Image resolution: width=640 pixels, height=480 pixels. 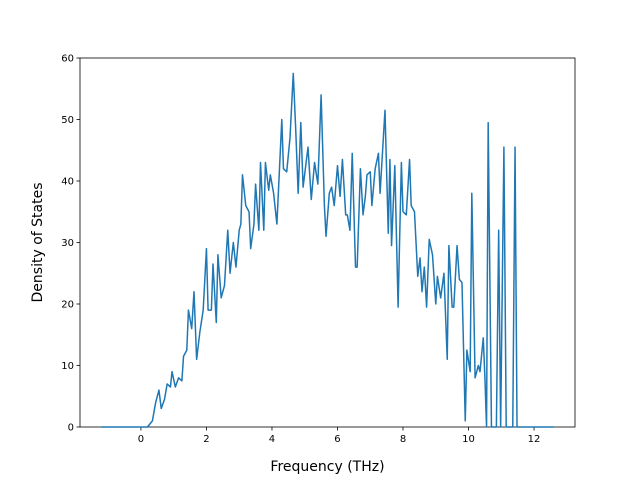 I want to click on x-tick-label: 4, so click(x=272, y=439).